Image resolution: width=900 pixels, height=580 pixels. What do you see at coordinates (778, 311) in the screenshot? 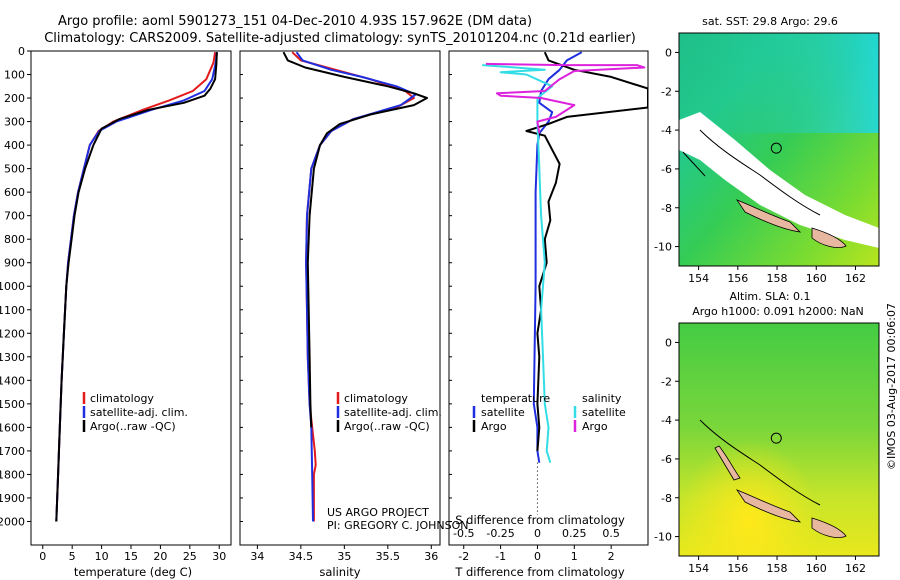
I see `sla-map-title-line2: Argo h1000: 0.091 h2000: NaN` at bounding box center [778, 311].